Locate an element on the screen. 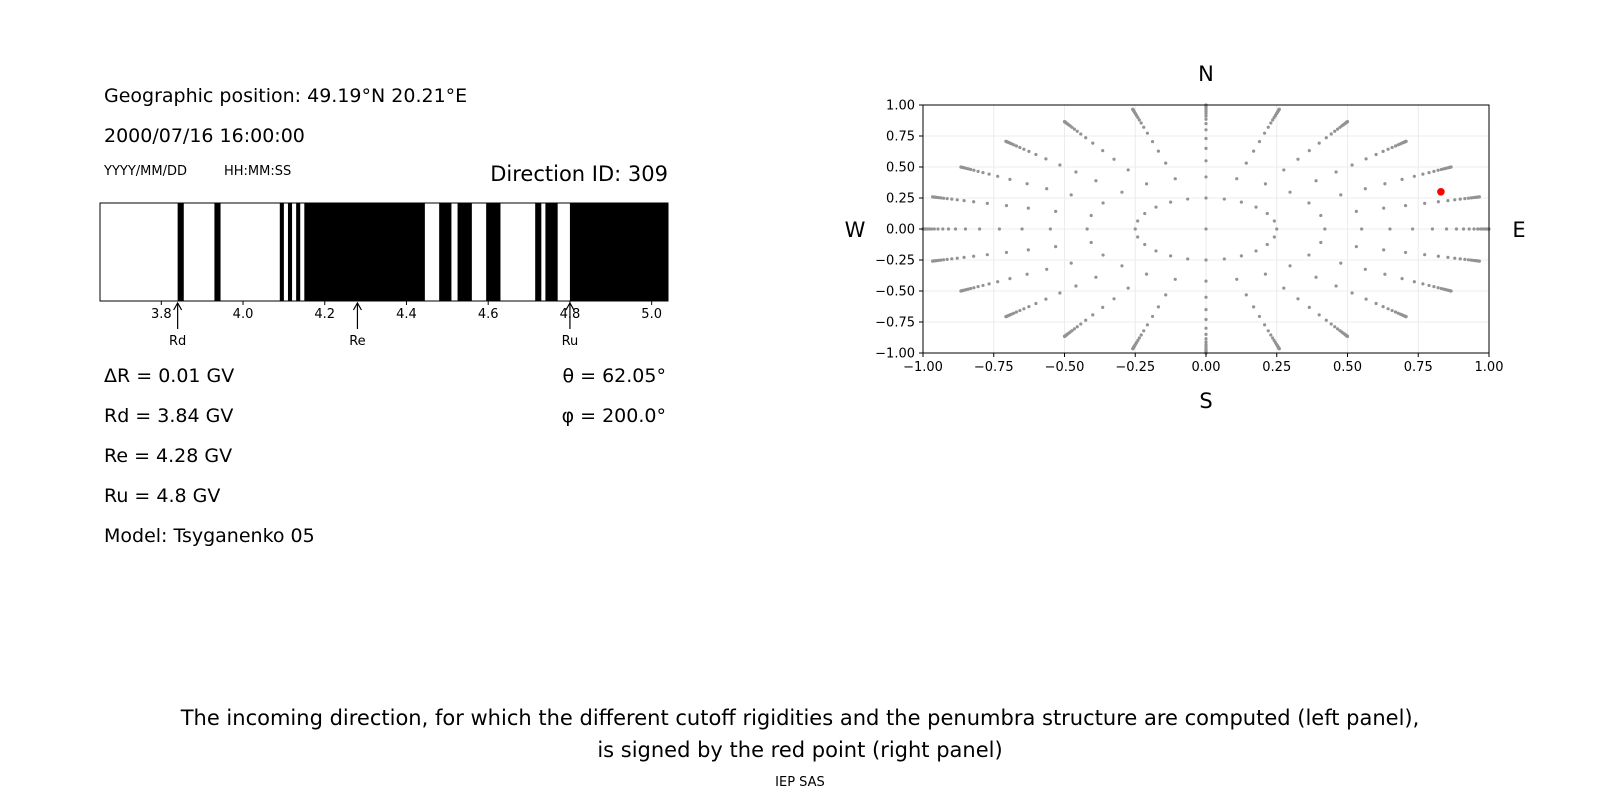 Image resolution: width=1600 pixels, height=800 pixels. map-y-tick-label: 0.00 is located at coordinates (900, 230).